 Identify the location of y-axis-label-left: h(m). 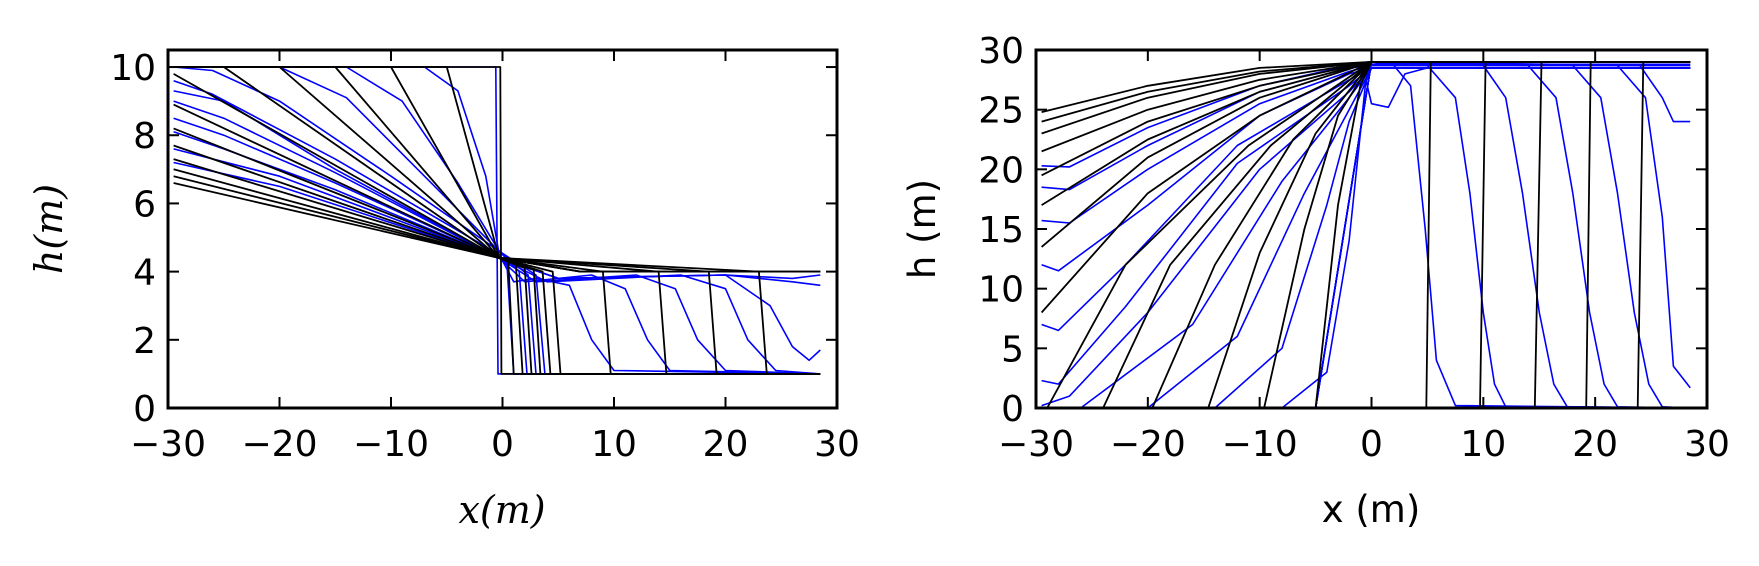
(49, 229).